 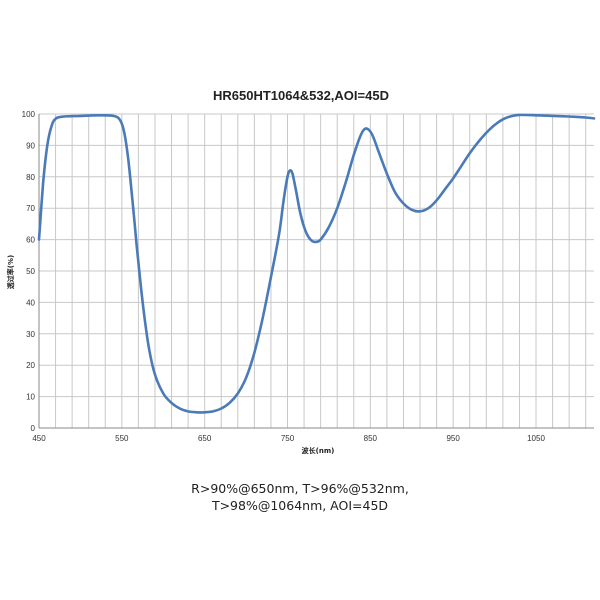 What do you see at coordinates (30, 240) in the screenshot?
I see `y-tick-label: 60` at bounding box center [30, 240].